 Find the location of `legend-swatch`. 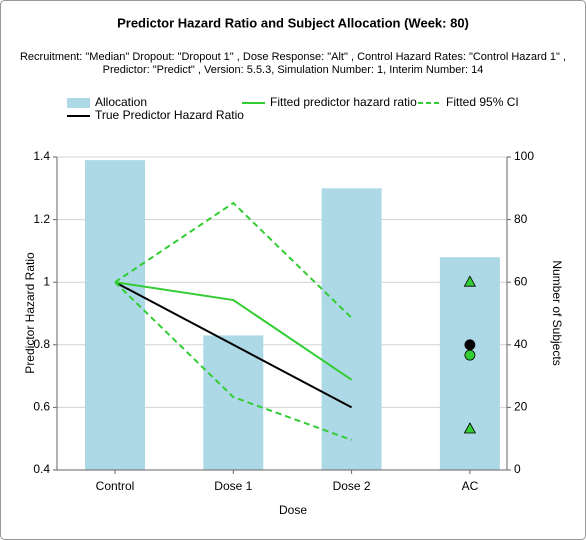

legend-swatch is located at coordinates (78, 103).